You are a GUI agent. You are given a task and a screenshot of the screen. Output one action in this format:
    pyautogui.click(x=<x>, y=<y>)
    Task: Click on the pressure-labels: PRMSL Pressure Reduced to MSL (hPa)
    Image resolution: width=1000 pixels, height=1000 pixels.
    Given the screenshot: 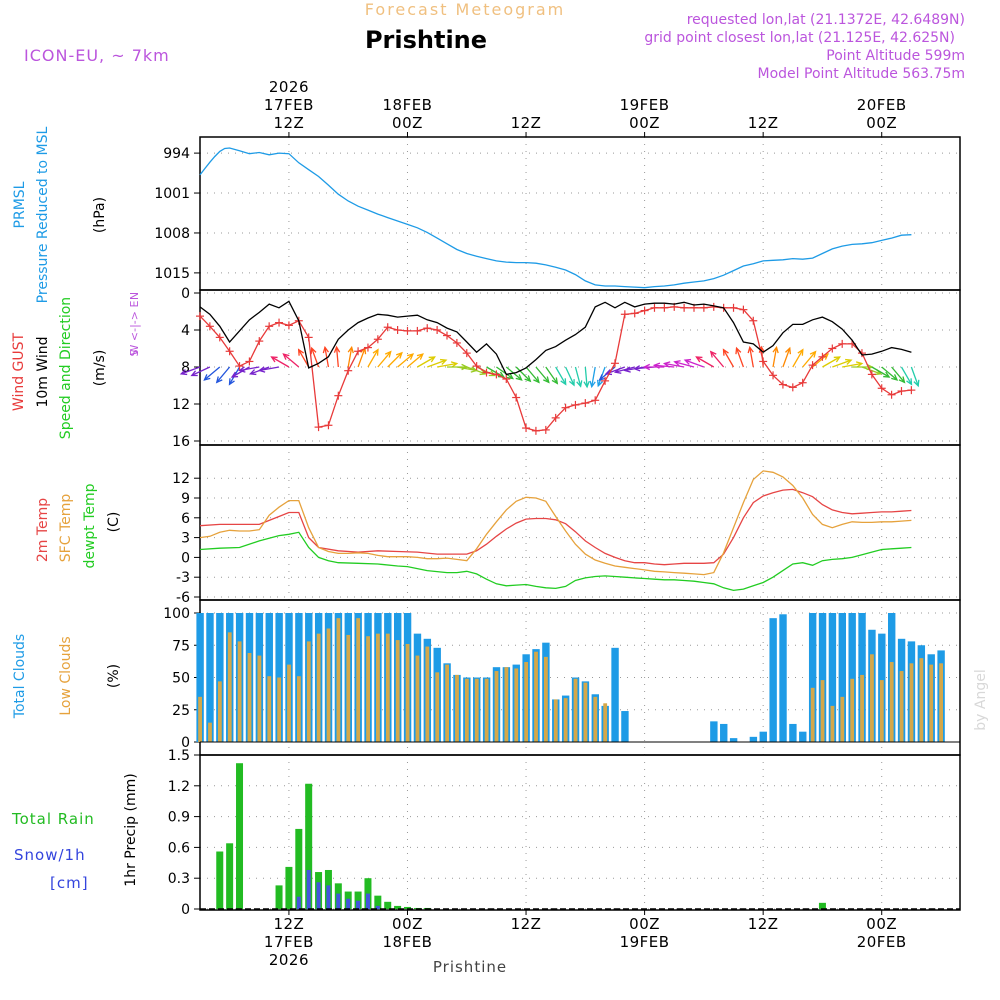 What is the action you would take?
    pyautogui.click(x=60, y=214)
    